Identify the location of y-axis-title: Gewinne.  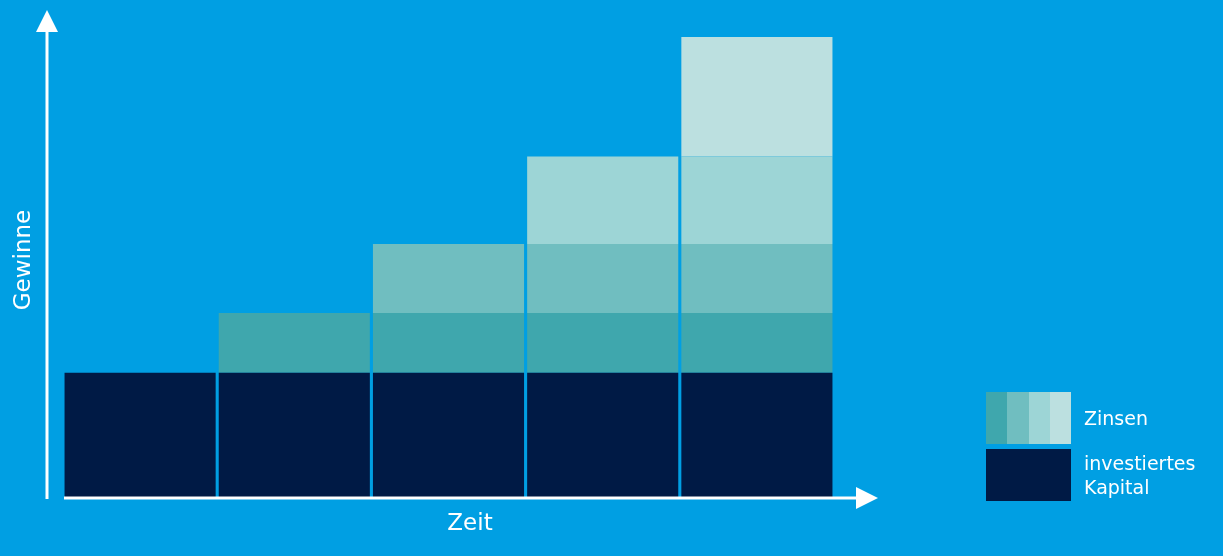
(22, 260).